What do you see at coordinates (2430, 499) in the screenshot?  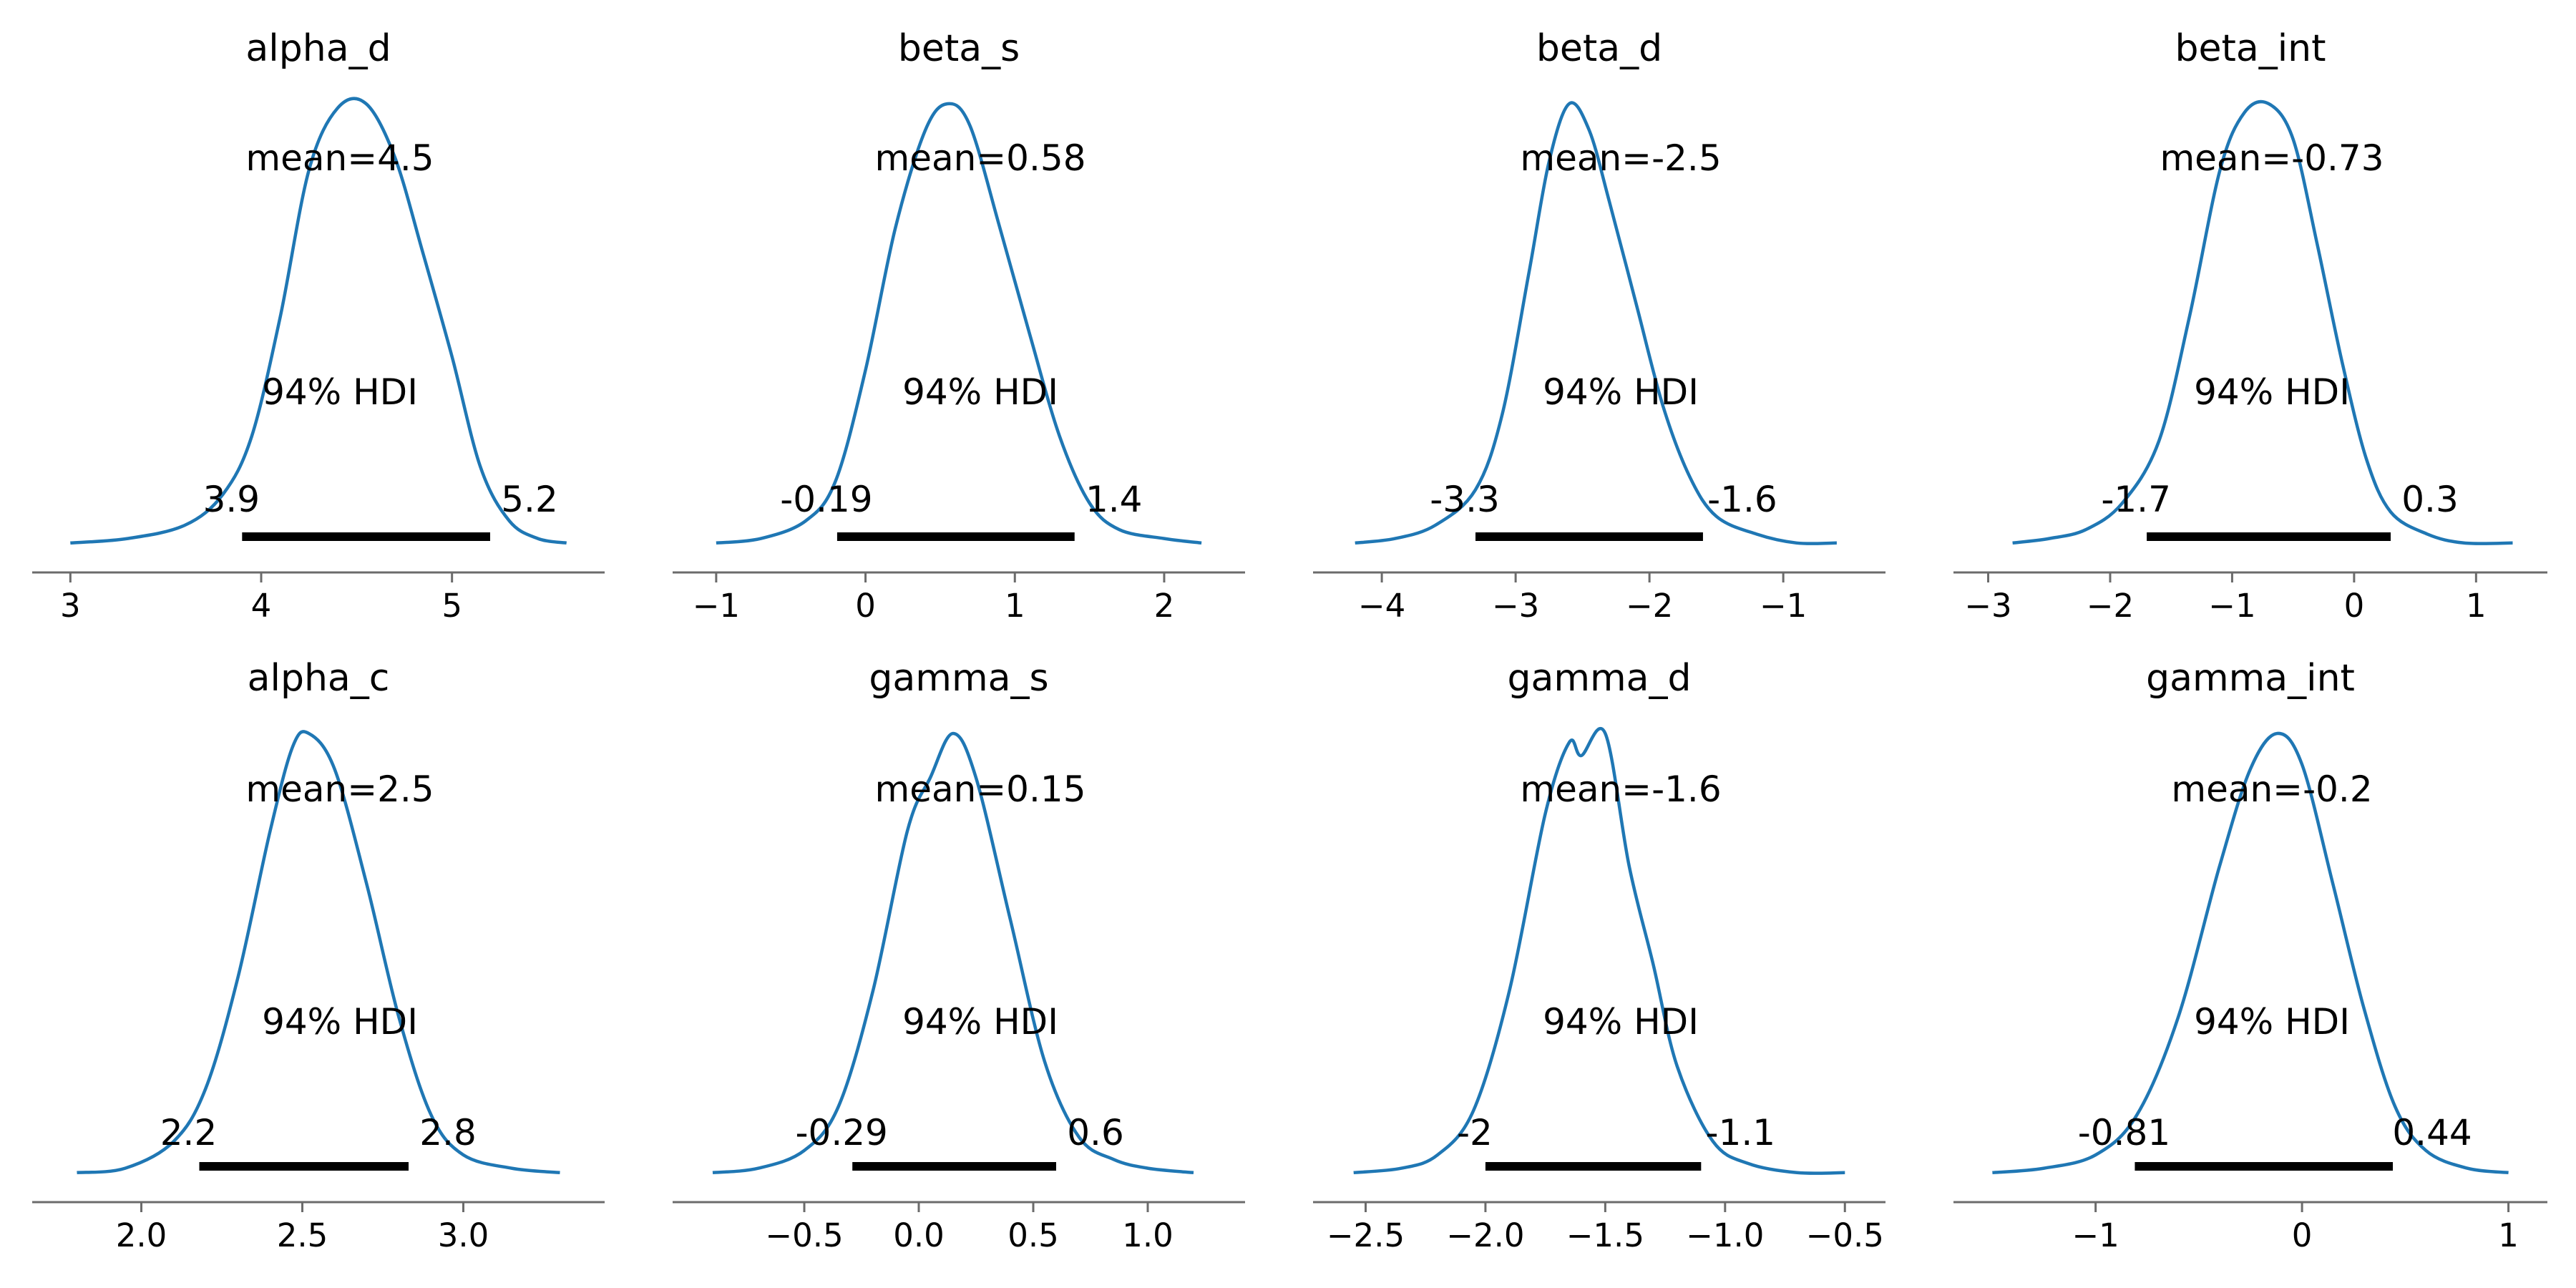 I see `hdi-high-label: 0.3` at bounding box center [2430, 499].